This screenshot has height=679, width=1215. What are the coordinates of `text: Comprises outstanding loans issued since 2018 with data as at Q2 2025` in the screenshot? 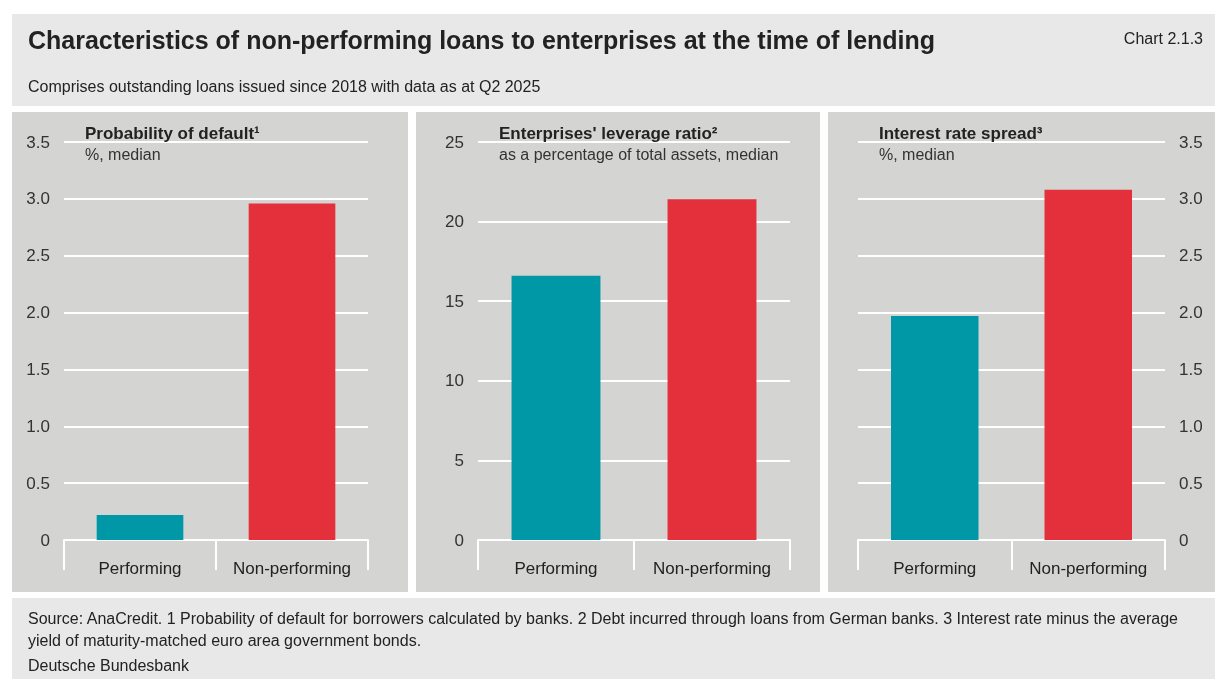 It's located at (284, 87).